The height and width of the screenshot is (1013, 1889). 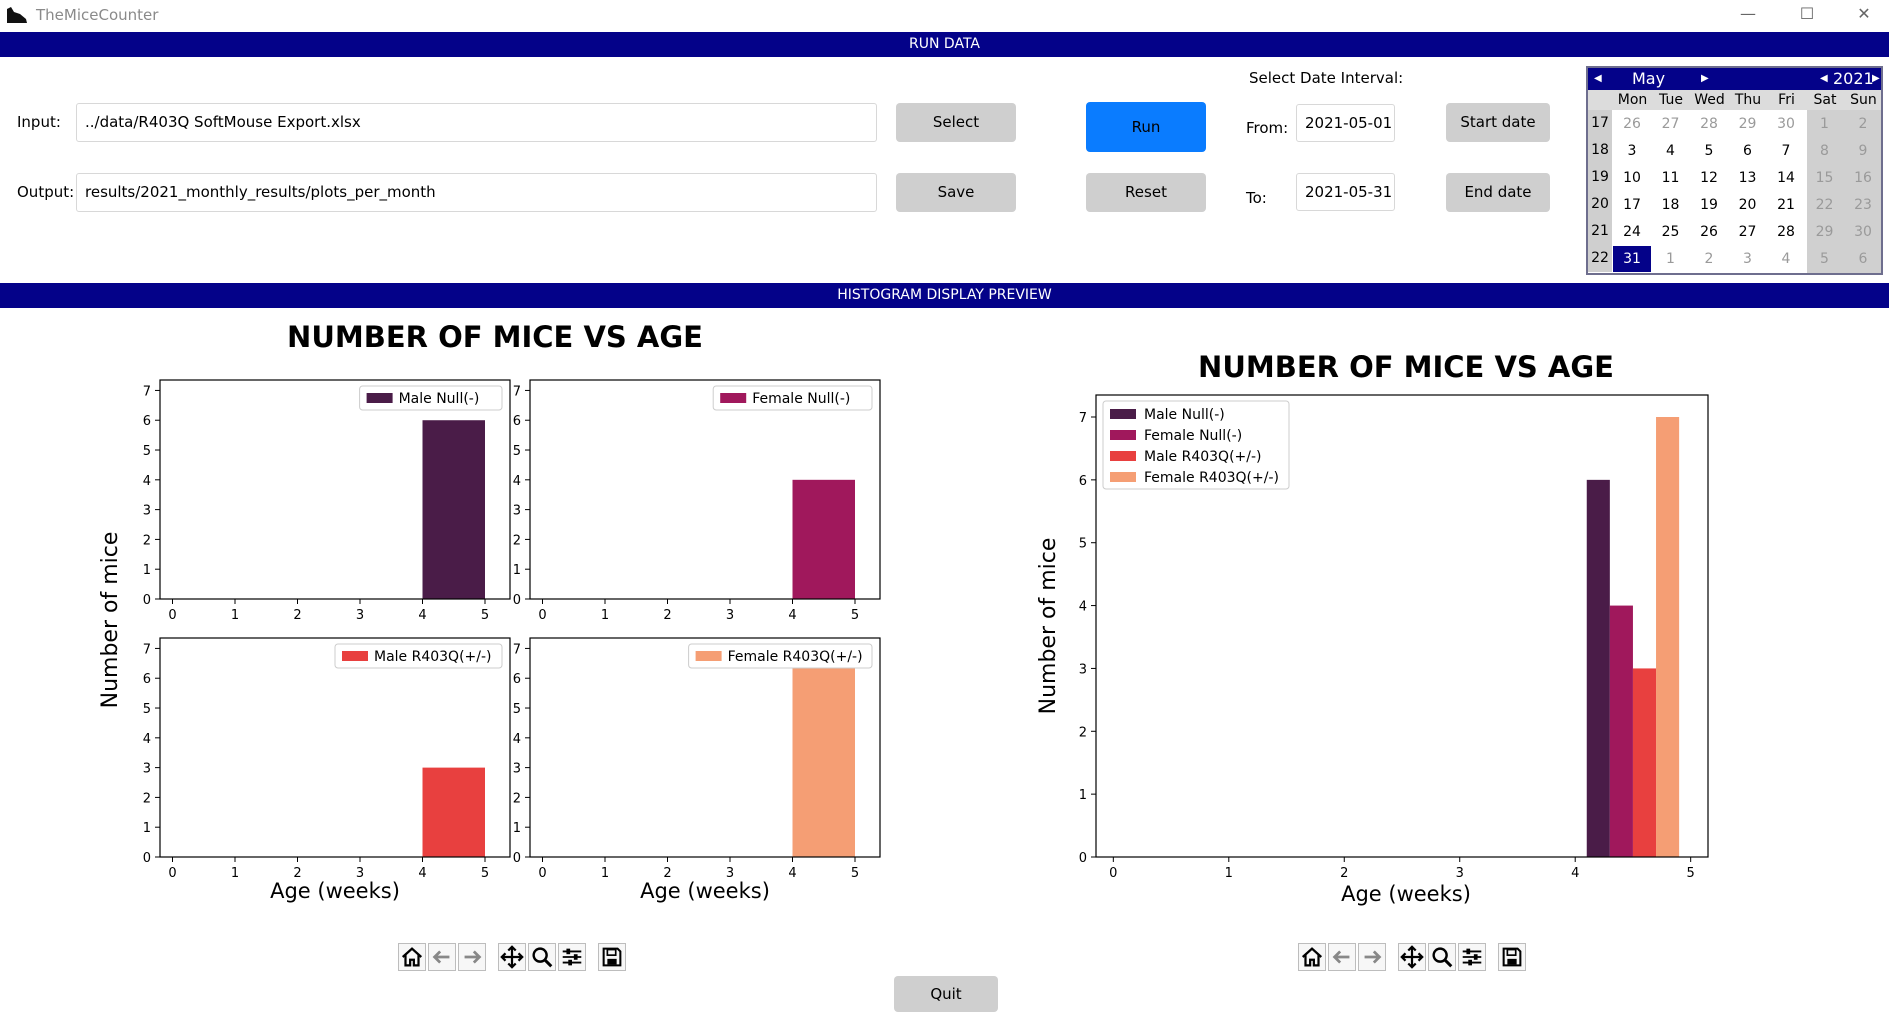 I want to click on weekday-mon: Mon, so click(x=1632, y=100).